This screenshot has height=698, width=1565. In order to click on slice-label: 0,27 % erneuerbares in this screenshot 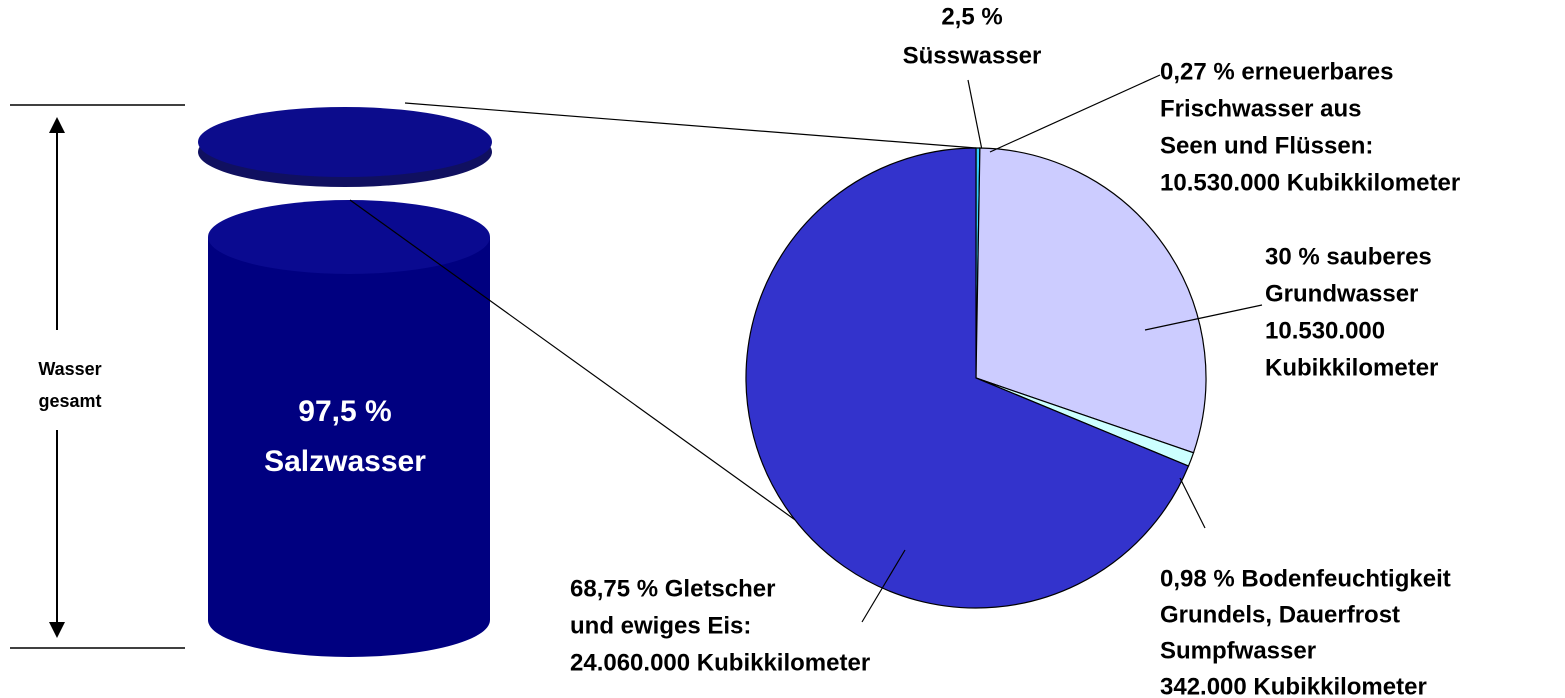, I will do `click(1276, 71)`.